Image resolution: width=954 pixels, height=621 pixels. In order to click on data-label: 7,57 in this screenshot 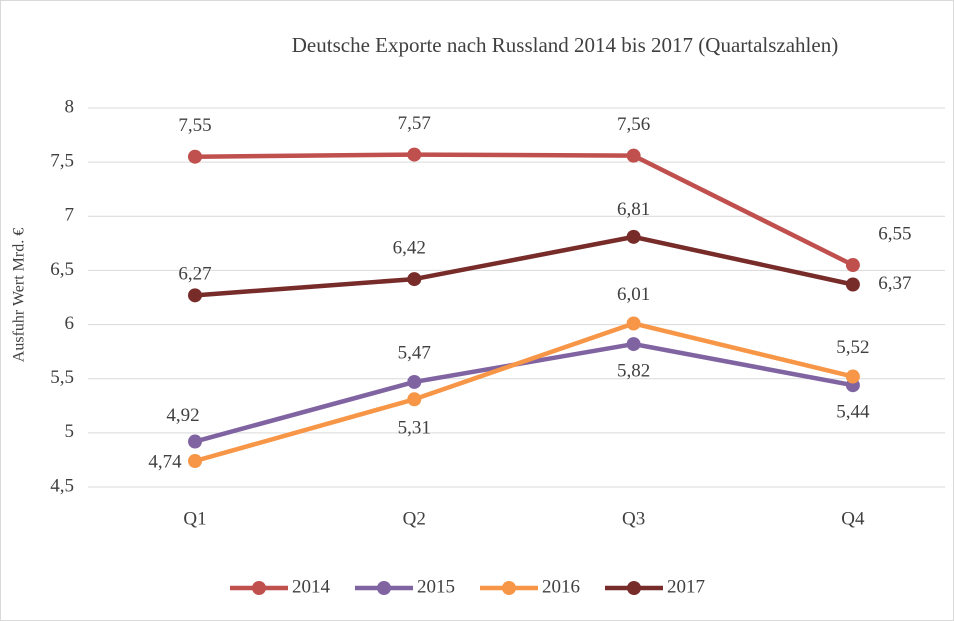, I will do `click(414, 123)`.